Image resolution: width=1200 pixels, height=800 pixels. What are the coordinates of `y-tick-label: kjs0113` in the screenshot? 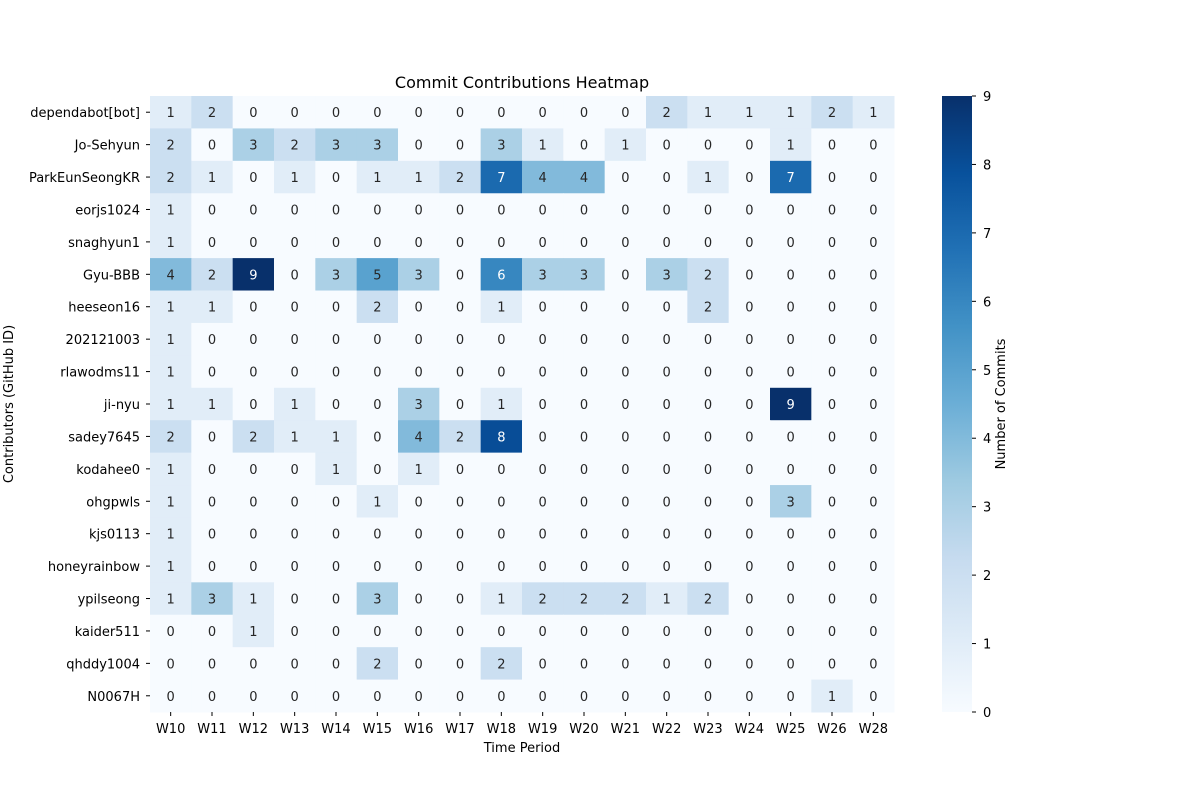 It's located at (114, 535).